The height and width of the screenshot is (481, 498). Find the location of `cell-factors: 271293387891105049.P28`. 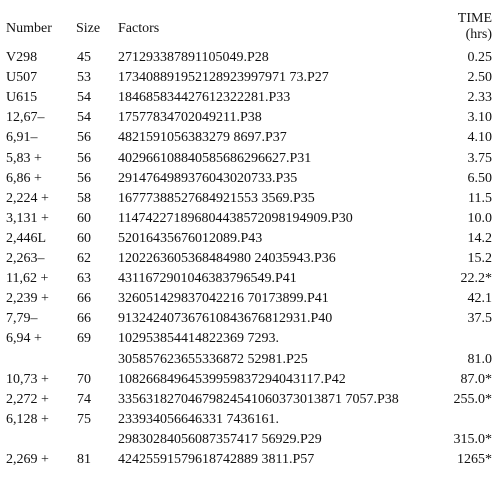

cell-factors: 271293387891105049.P28 is located at coordinates (193, 57).